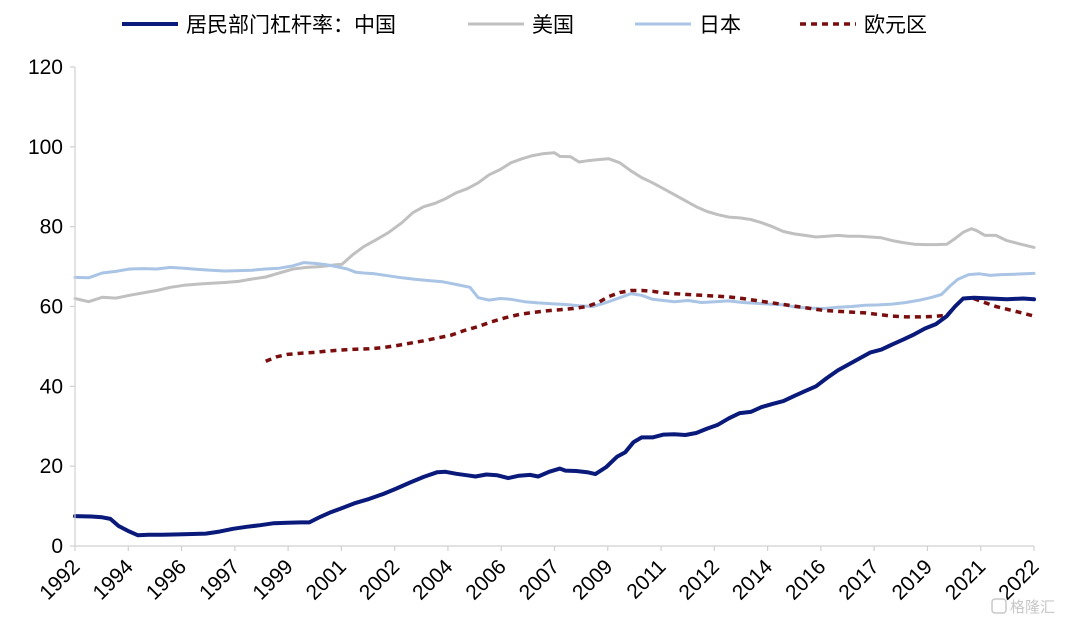 Image resolution: width=1078 pixels, height=626 pixels. What do you see at coordinates (379, 579) in the screenshot?
I see `x-tick-label: 2002` at bounding box center [379, 579].